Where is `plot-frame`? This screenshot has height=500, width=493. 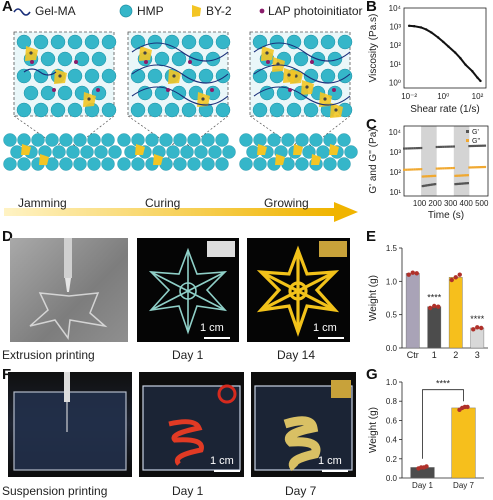 plot-frame is located at coordinates (445, 48).